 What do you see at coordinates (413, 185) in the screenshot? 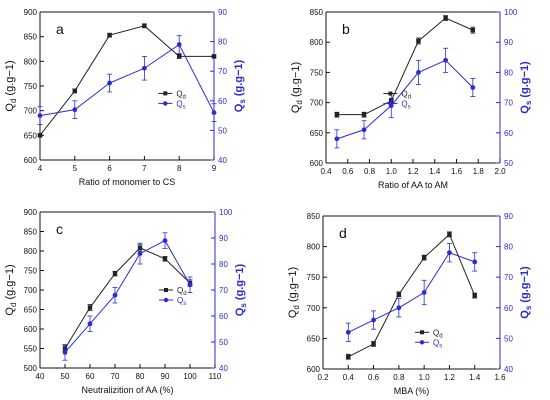
I see `x-axis-label: Ratio of AA to AM` at bounding box center [413, 185].